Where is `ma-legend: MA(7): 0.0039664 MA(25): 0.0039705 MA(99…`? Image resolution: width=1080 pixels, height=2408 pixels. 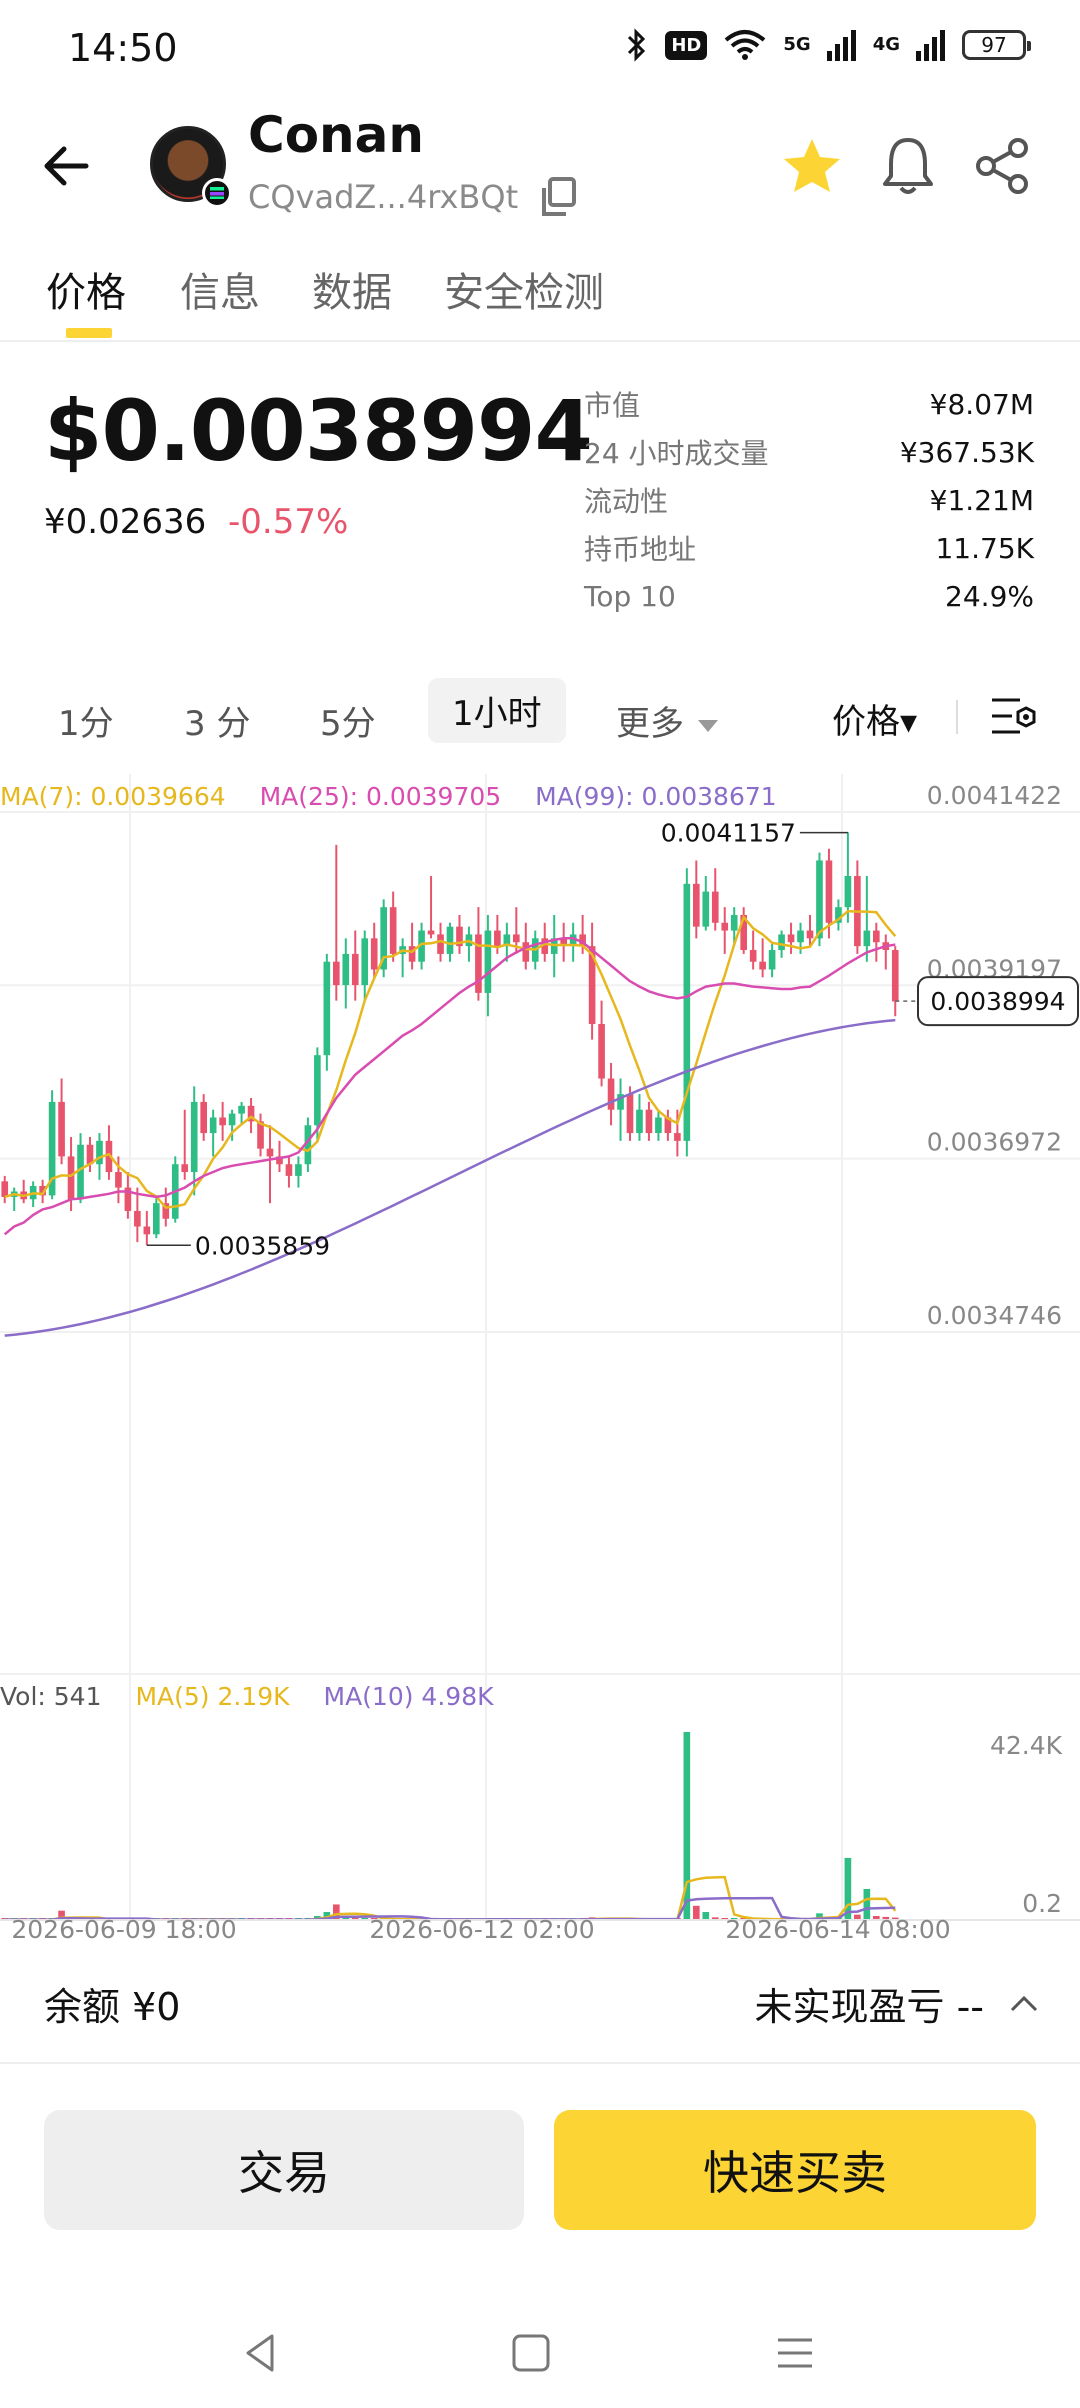
ma-legend: MA(7): 0.0039664 MA(25): 0.0039705 MA(99… is located at coordinates (401, 796).